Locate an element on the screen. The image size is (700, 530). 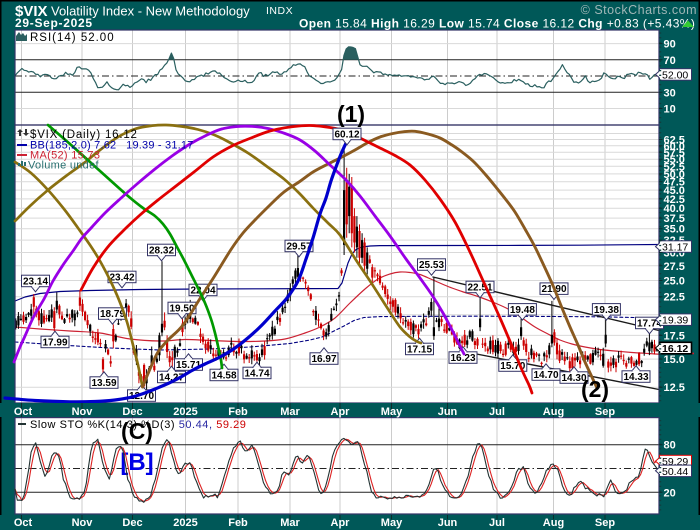
svg-text: 18.79 is located at coordinates (112, 314).